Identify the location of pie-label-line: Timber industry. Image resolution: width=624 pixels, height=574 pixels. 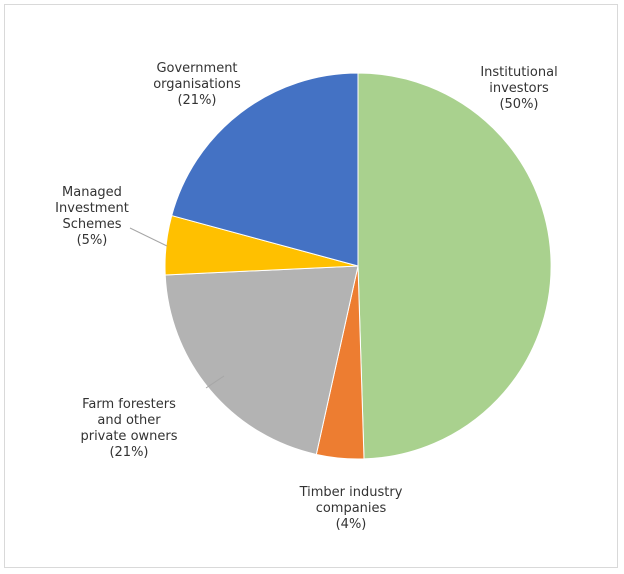
(351, 492).